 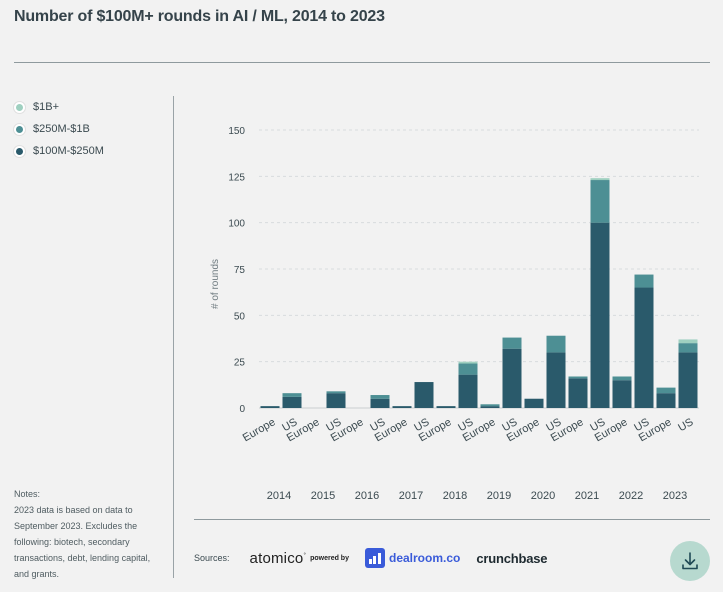 I want to click on atomico-logo: atomico°, so click(x=278, y=558).